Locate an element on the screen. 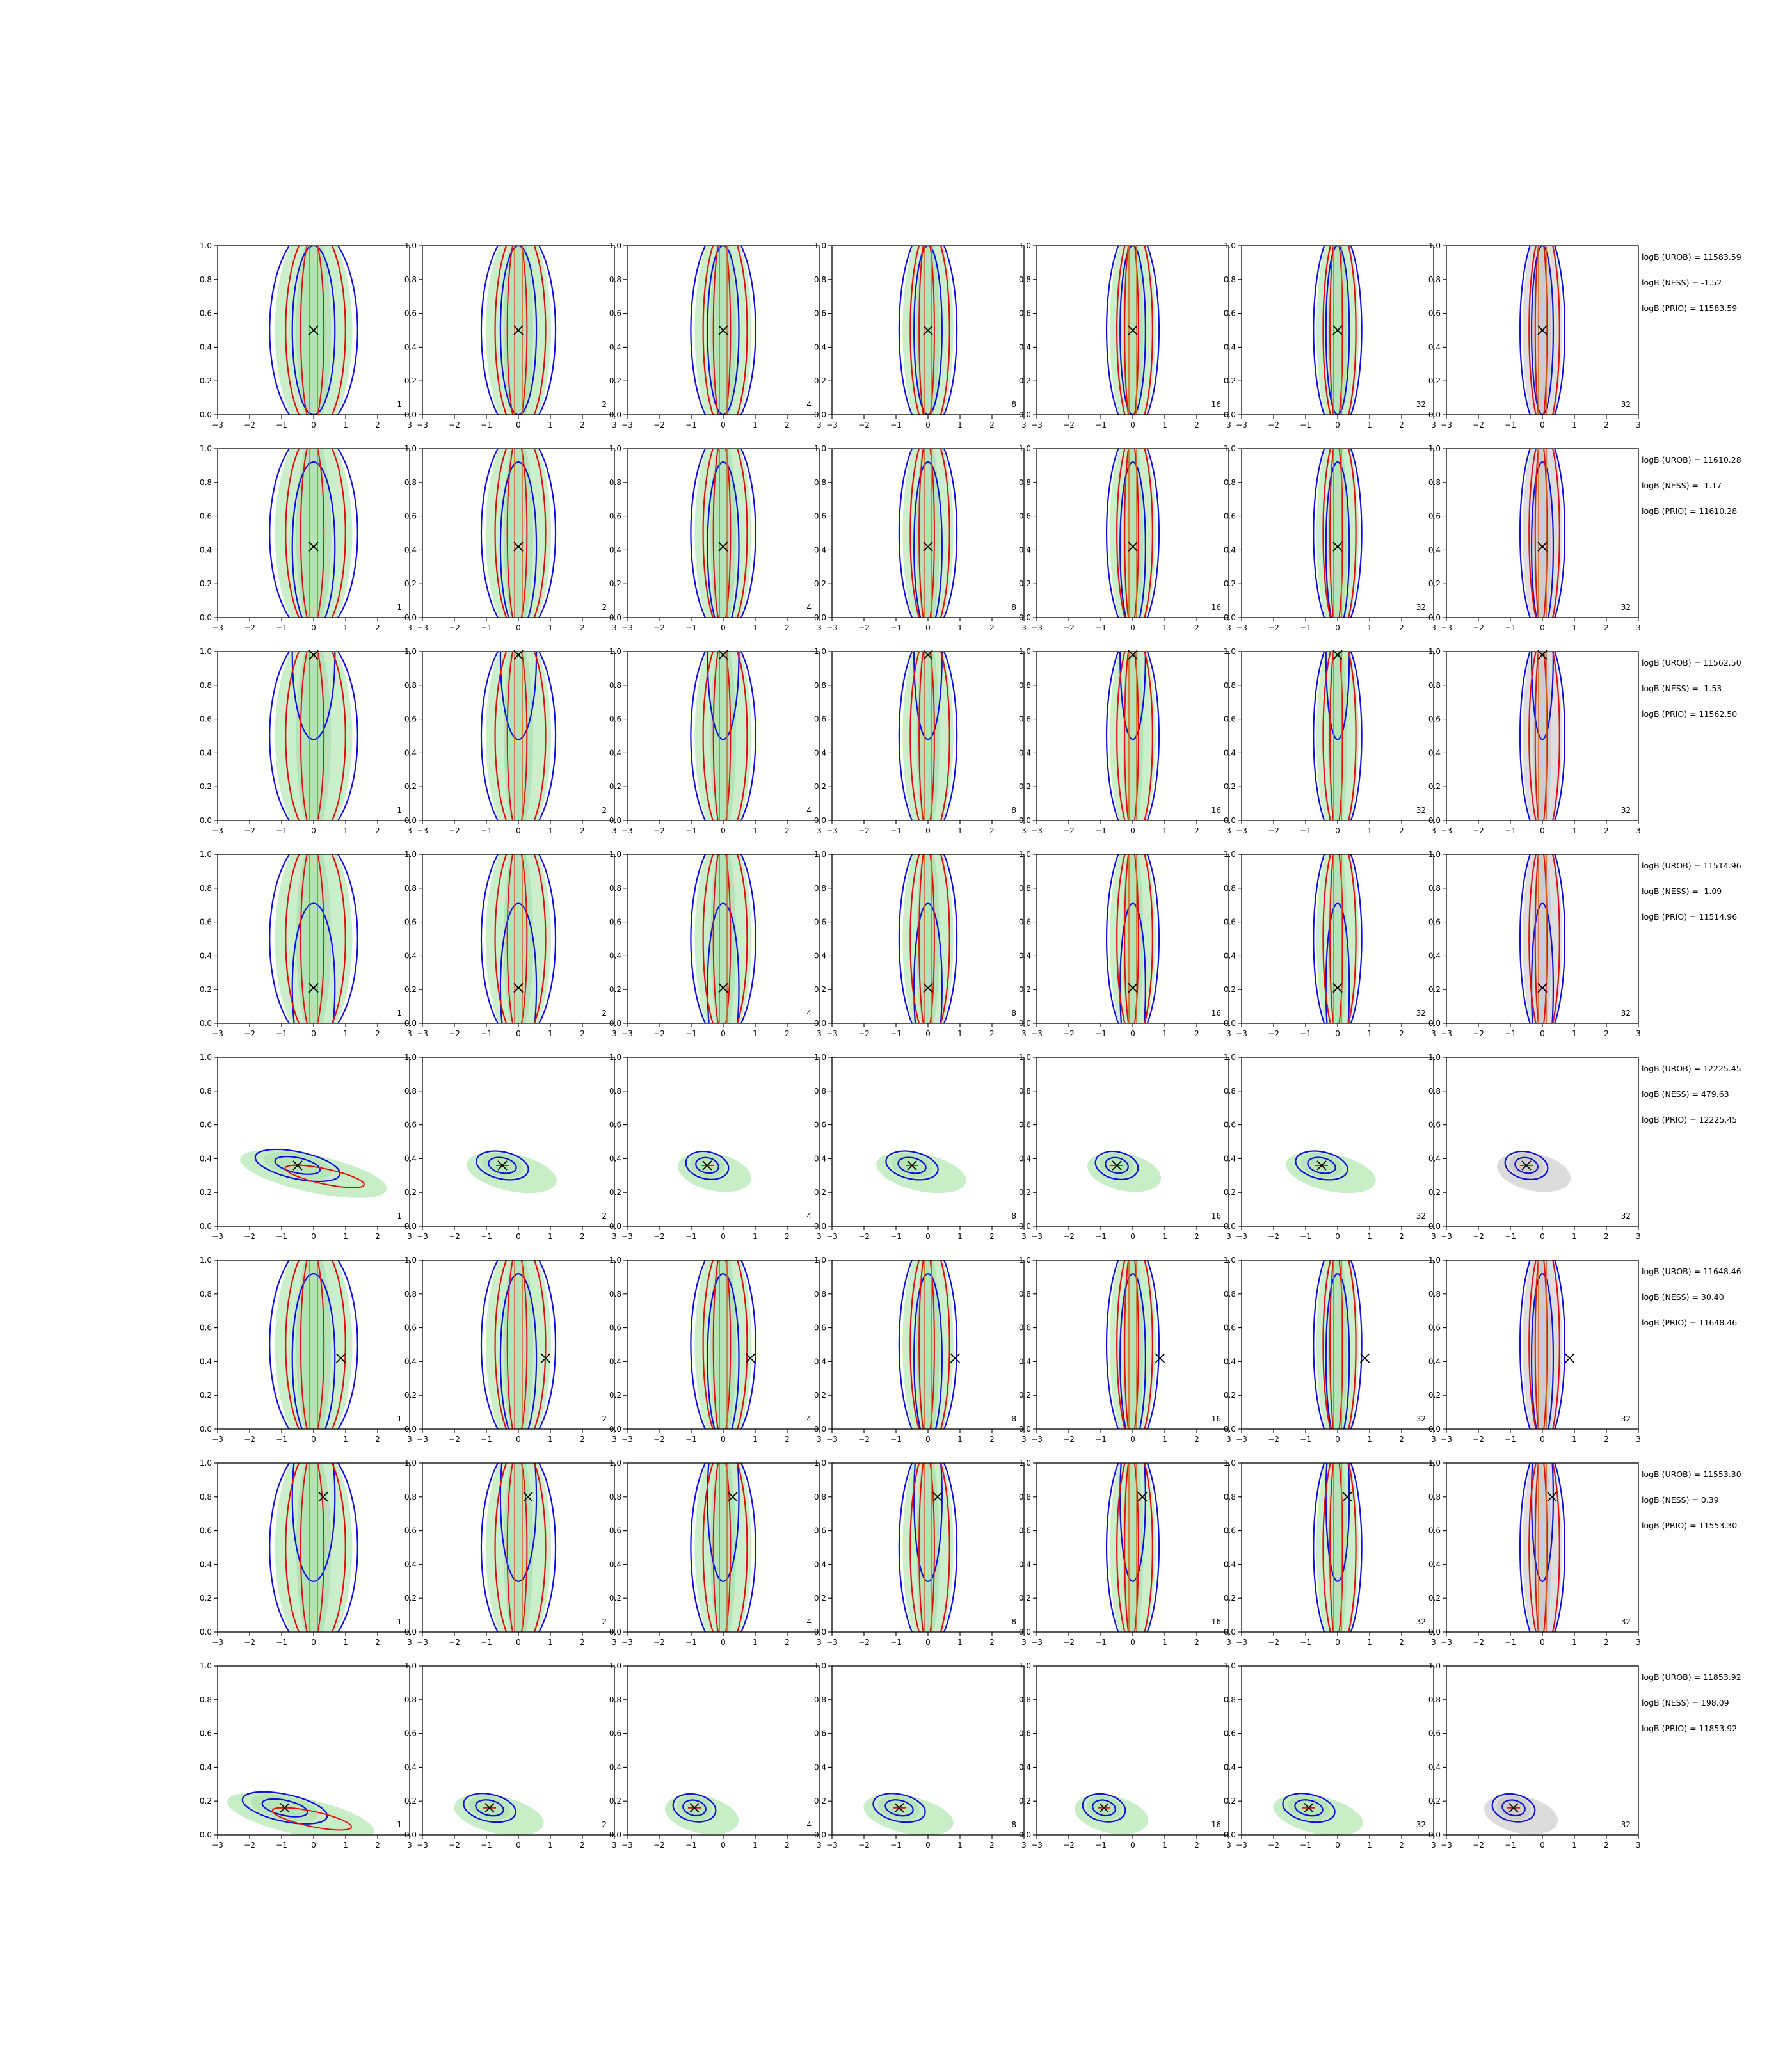  subplot-r5-c6: −3 −2 −1 0 1 2 30.00.20.40.60.81.032 is located at coordinates (1330, 1147).